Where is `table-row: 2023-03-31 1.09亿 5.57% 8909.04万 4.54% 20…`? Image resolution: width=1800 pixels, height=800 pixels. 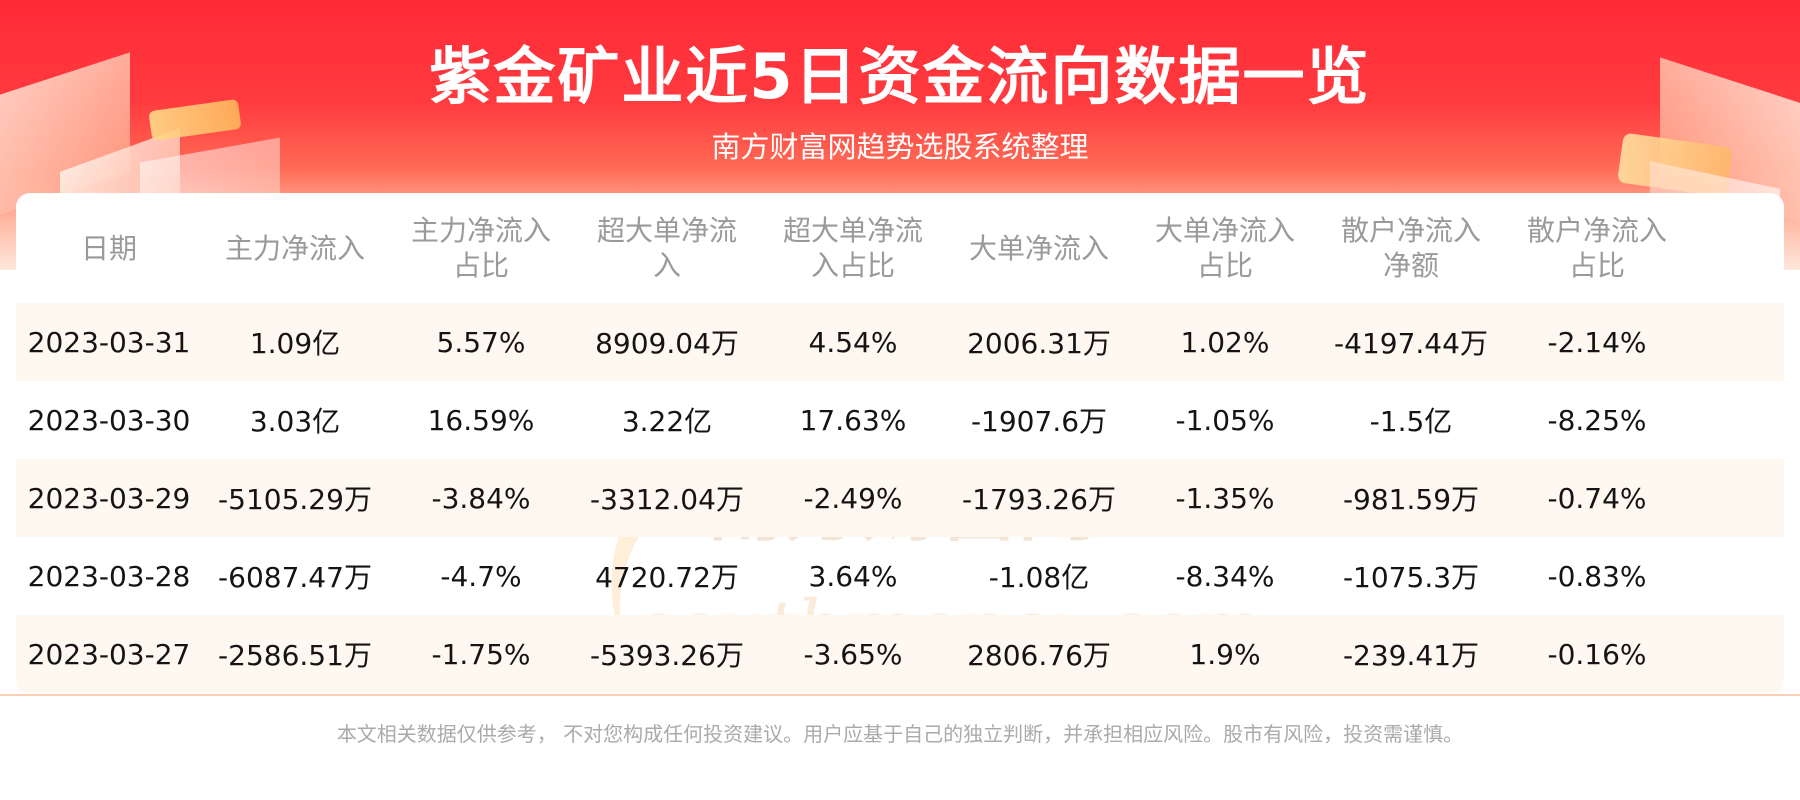
table-row: 2023-03-31 1.09亿 5.57% 8909.04万 4.54% 20… is located at coordinates (900, 342).